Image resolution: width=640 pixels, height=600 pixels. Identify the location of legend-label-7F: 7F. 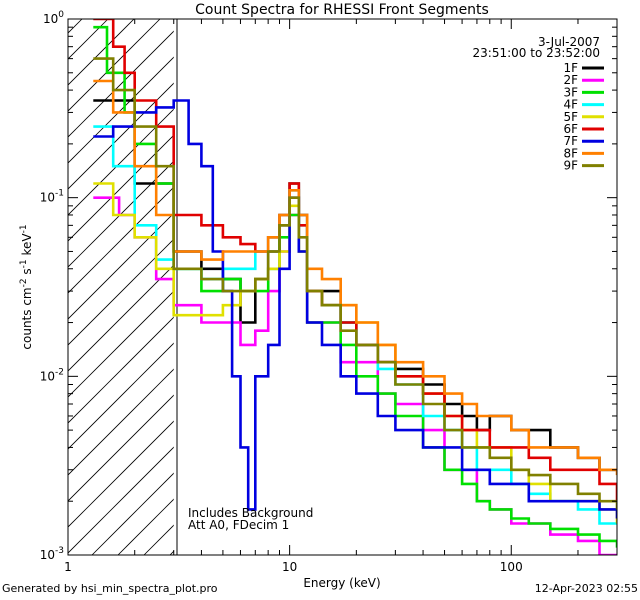
(570, 141).